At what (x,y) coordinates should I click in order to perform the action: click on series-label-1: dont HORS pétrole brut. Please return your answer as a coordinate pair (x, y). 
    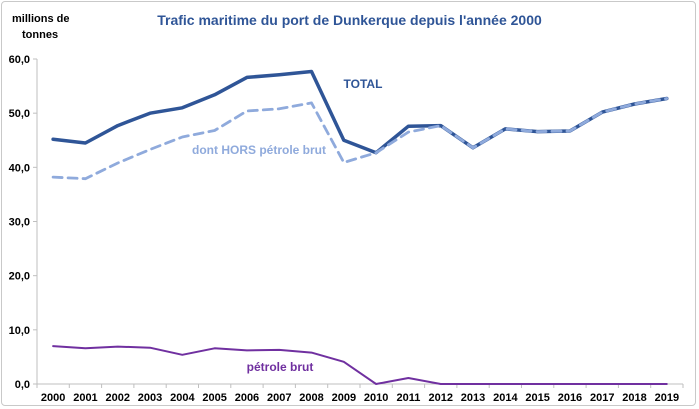
    Looking at the image, I should click on (259, 150).